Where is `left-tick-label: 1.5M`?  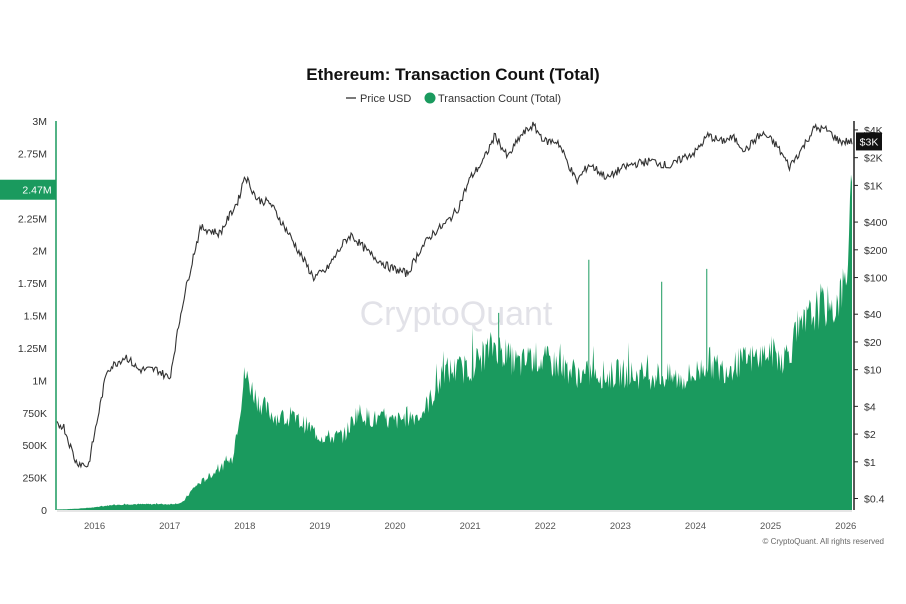
left-tick-label: 1.5M is located at coordinates (35, 317).